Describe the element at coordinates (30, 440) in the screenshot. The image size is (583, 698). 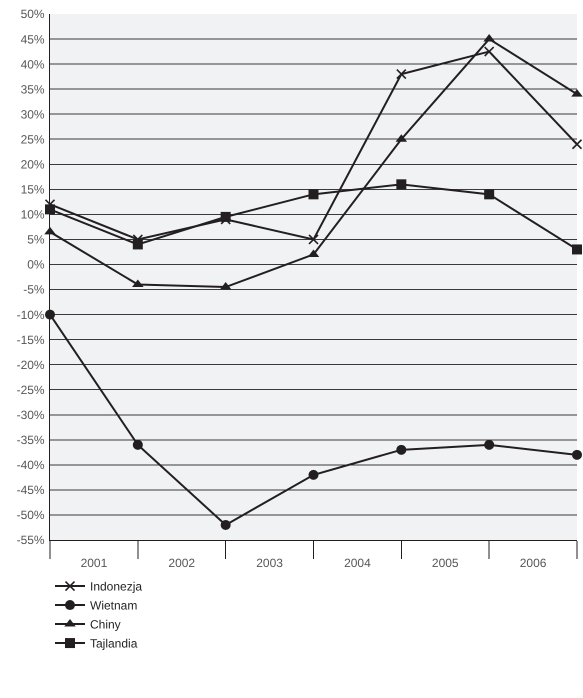
I see `y-tick-label: -35%` at that location.